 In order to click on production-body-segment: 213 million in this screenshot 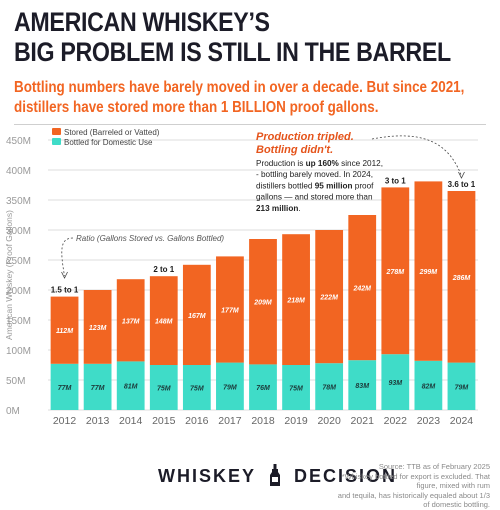, I will do `click(277, 208)`.